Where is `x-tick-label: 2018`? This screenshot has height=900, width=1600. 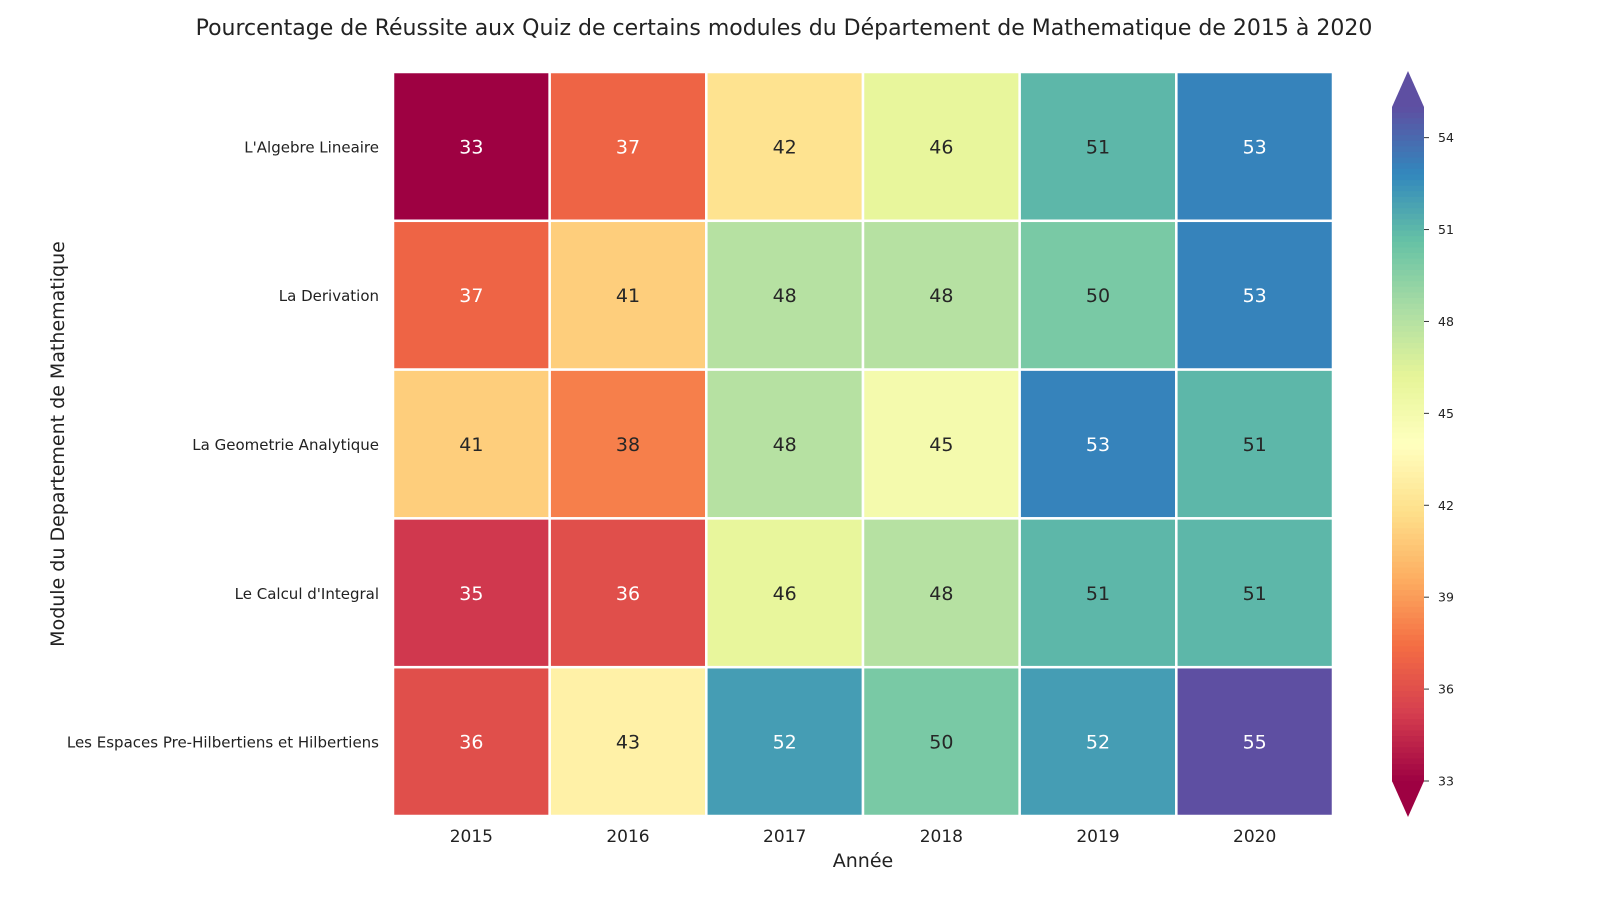 x-tick-label: 2018 is located at coordinates (941, 837).